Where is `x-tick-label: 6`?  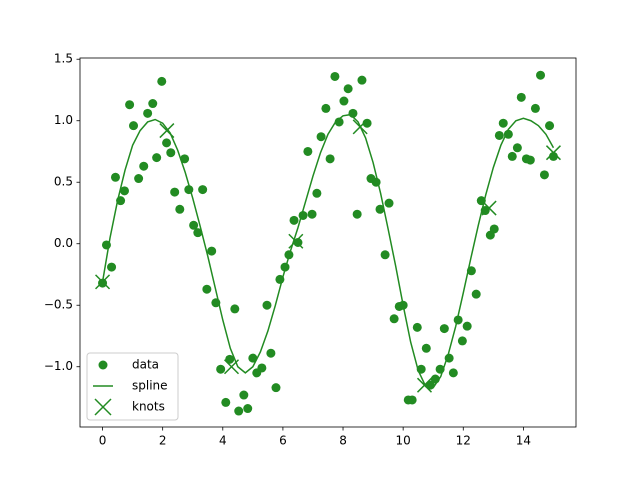
x-tick-label: 6 is located at coordinates (283, 441).